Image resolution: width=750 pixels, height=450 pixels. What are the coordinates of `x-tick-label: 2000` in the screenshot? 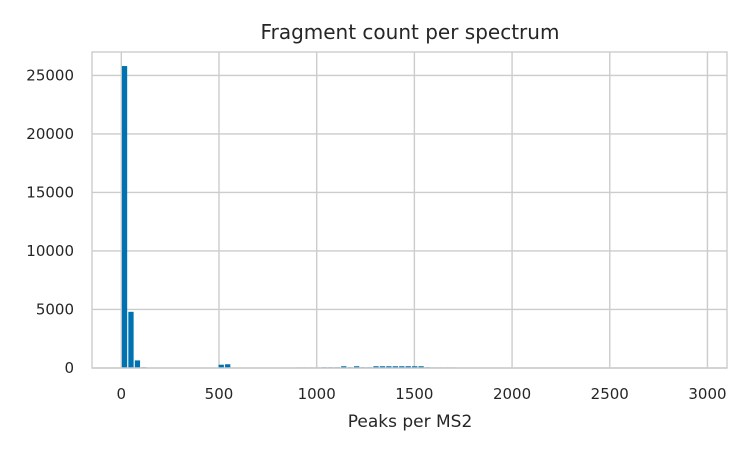 It's located at (512, 394).